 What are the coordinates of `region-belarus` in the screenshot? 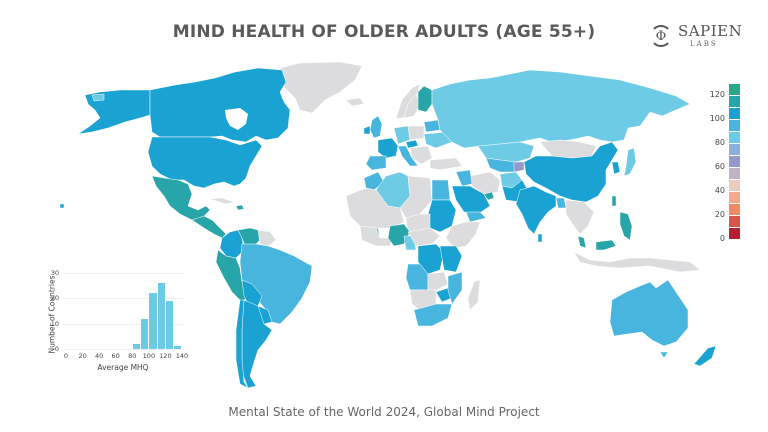 It's located at (432, 126).